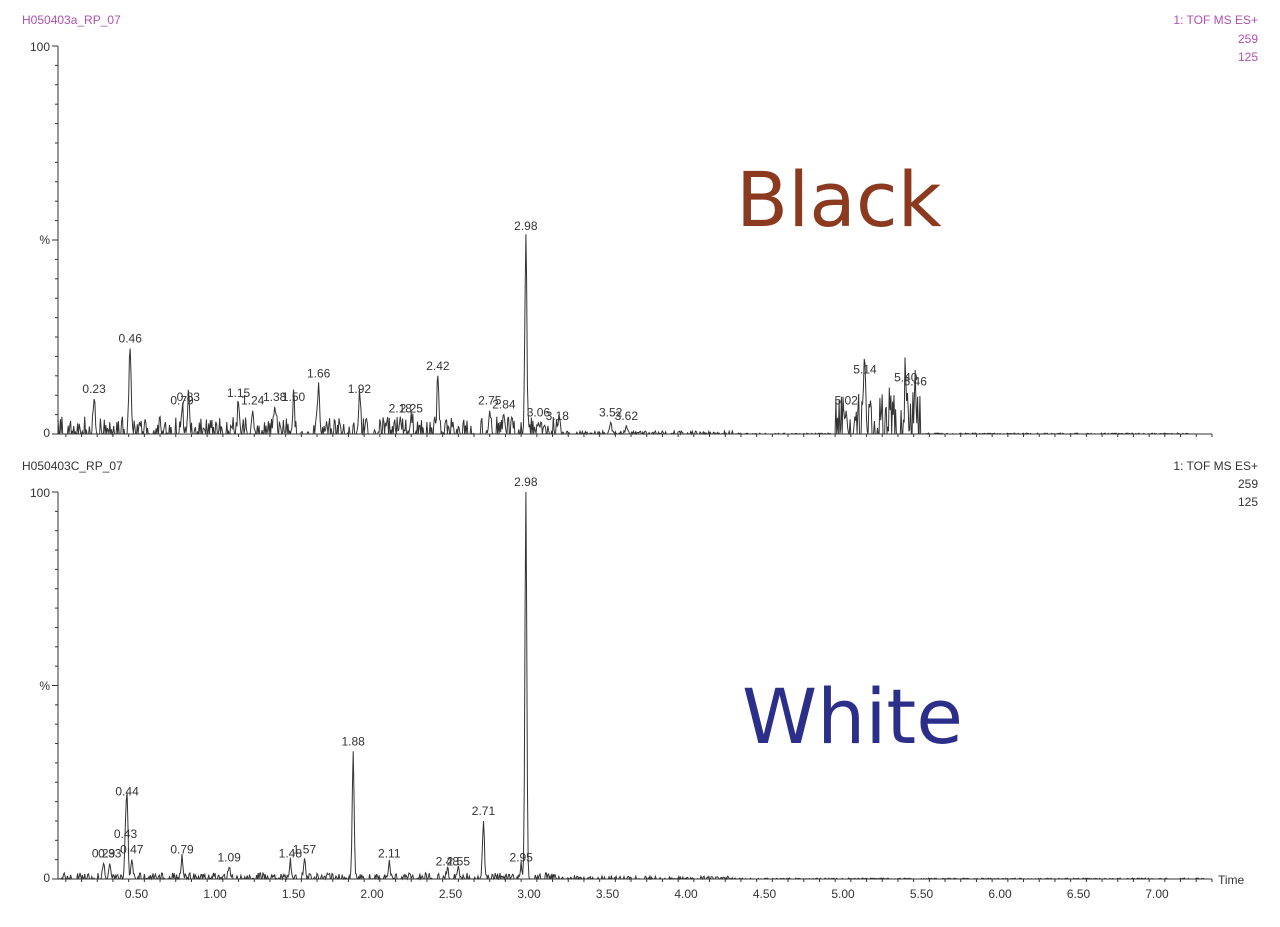 The height and width of the screenshot is (927, 1280). Describe the element at coordinates (294, 894) in the screenshot. I see `x-tick-label: 1.50` at that location.